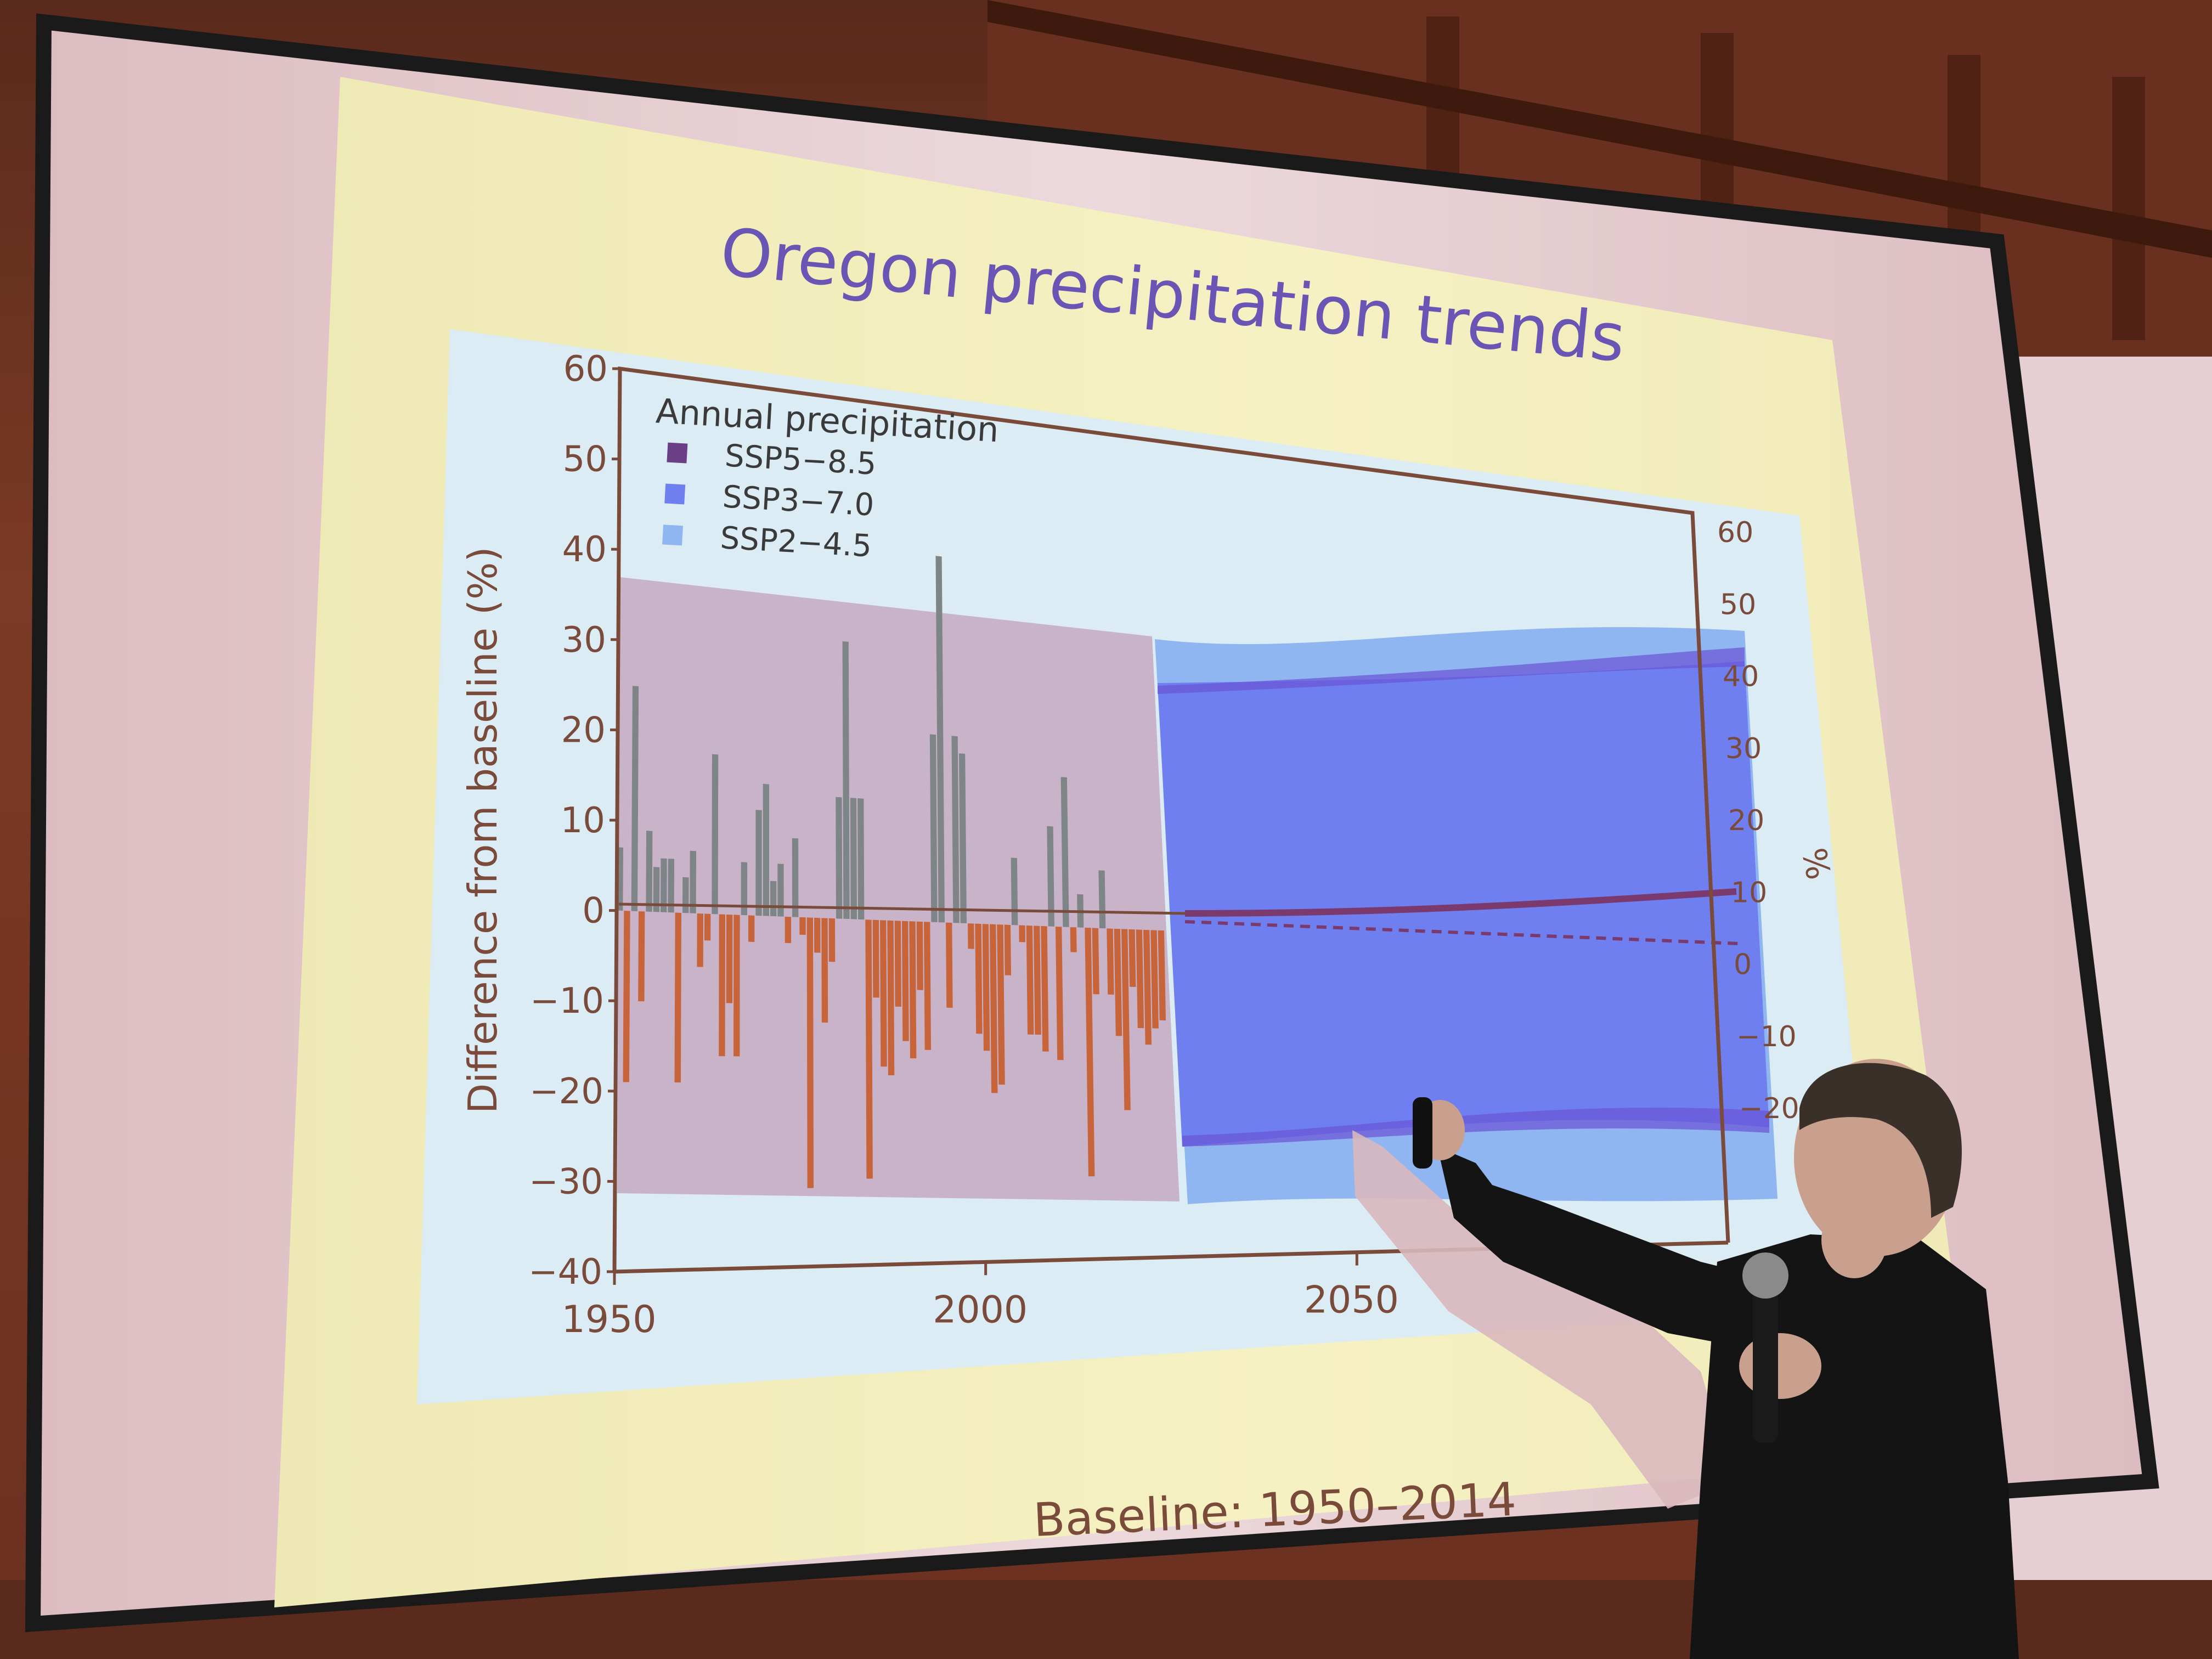  Describe the element at coordinates (585, 460) in the screenshot. I see `y-tick-label: 50` at that location.